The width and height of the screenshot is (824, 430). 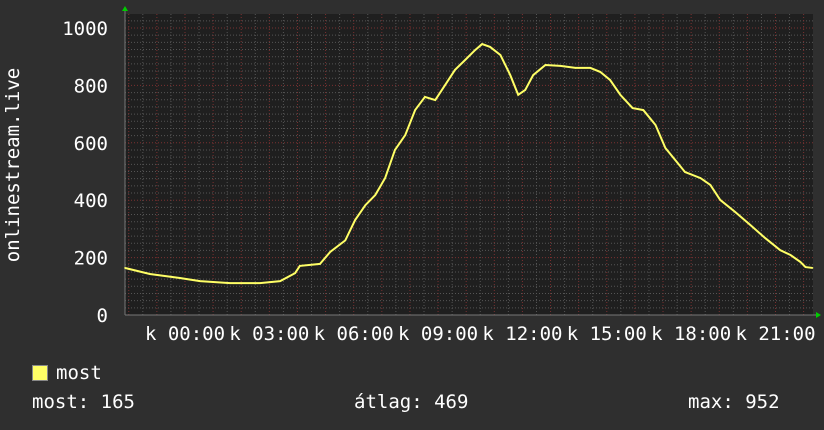 What do you see at coordinates (91, 144) in the screenshot?
I see `y-tick-label: 600` at bounding box center [91, 144].